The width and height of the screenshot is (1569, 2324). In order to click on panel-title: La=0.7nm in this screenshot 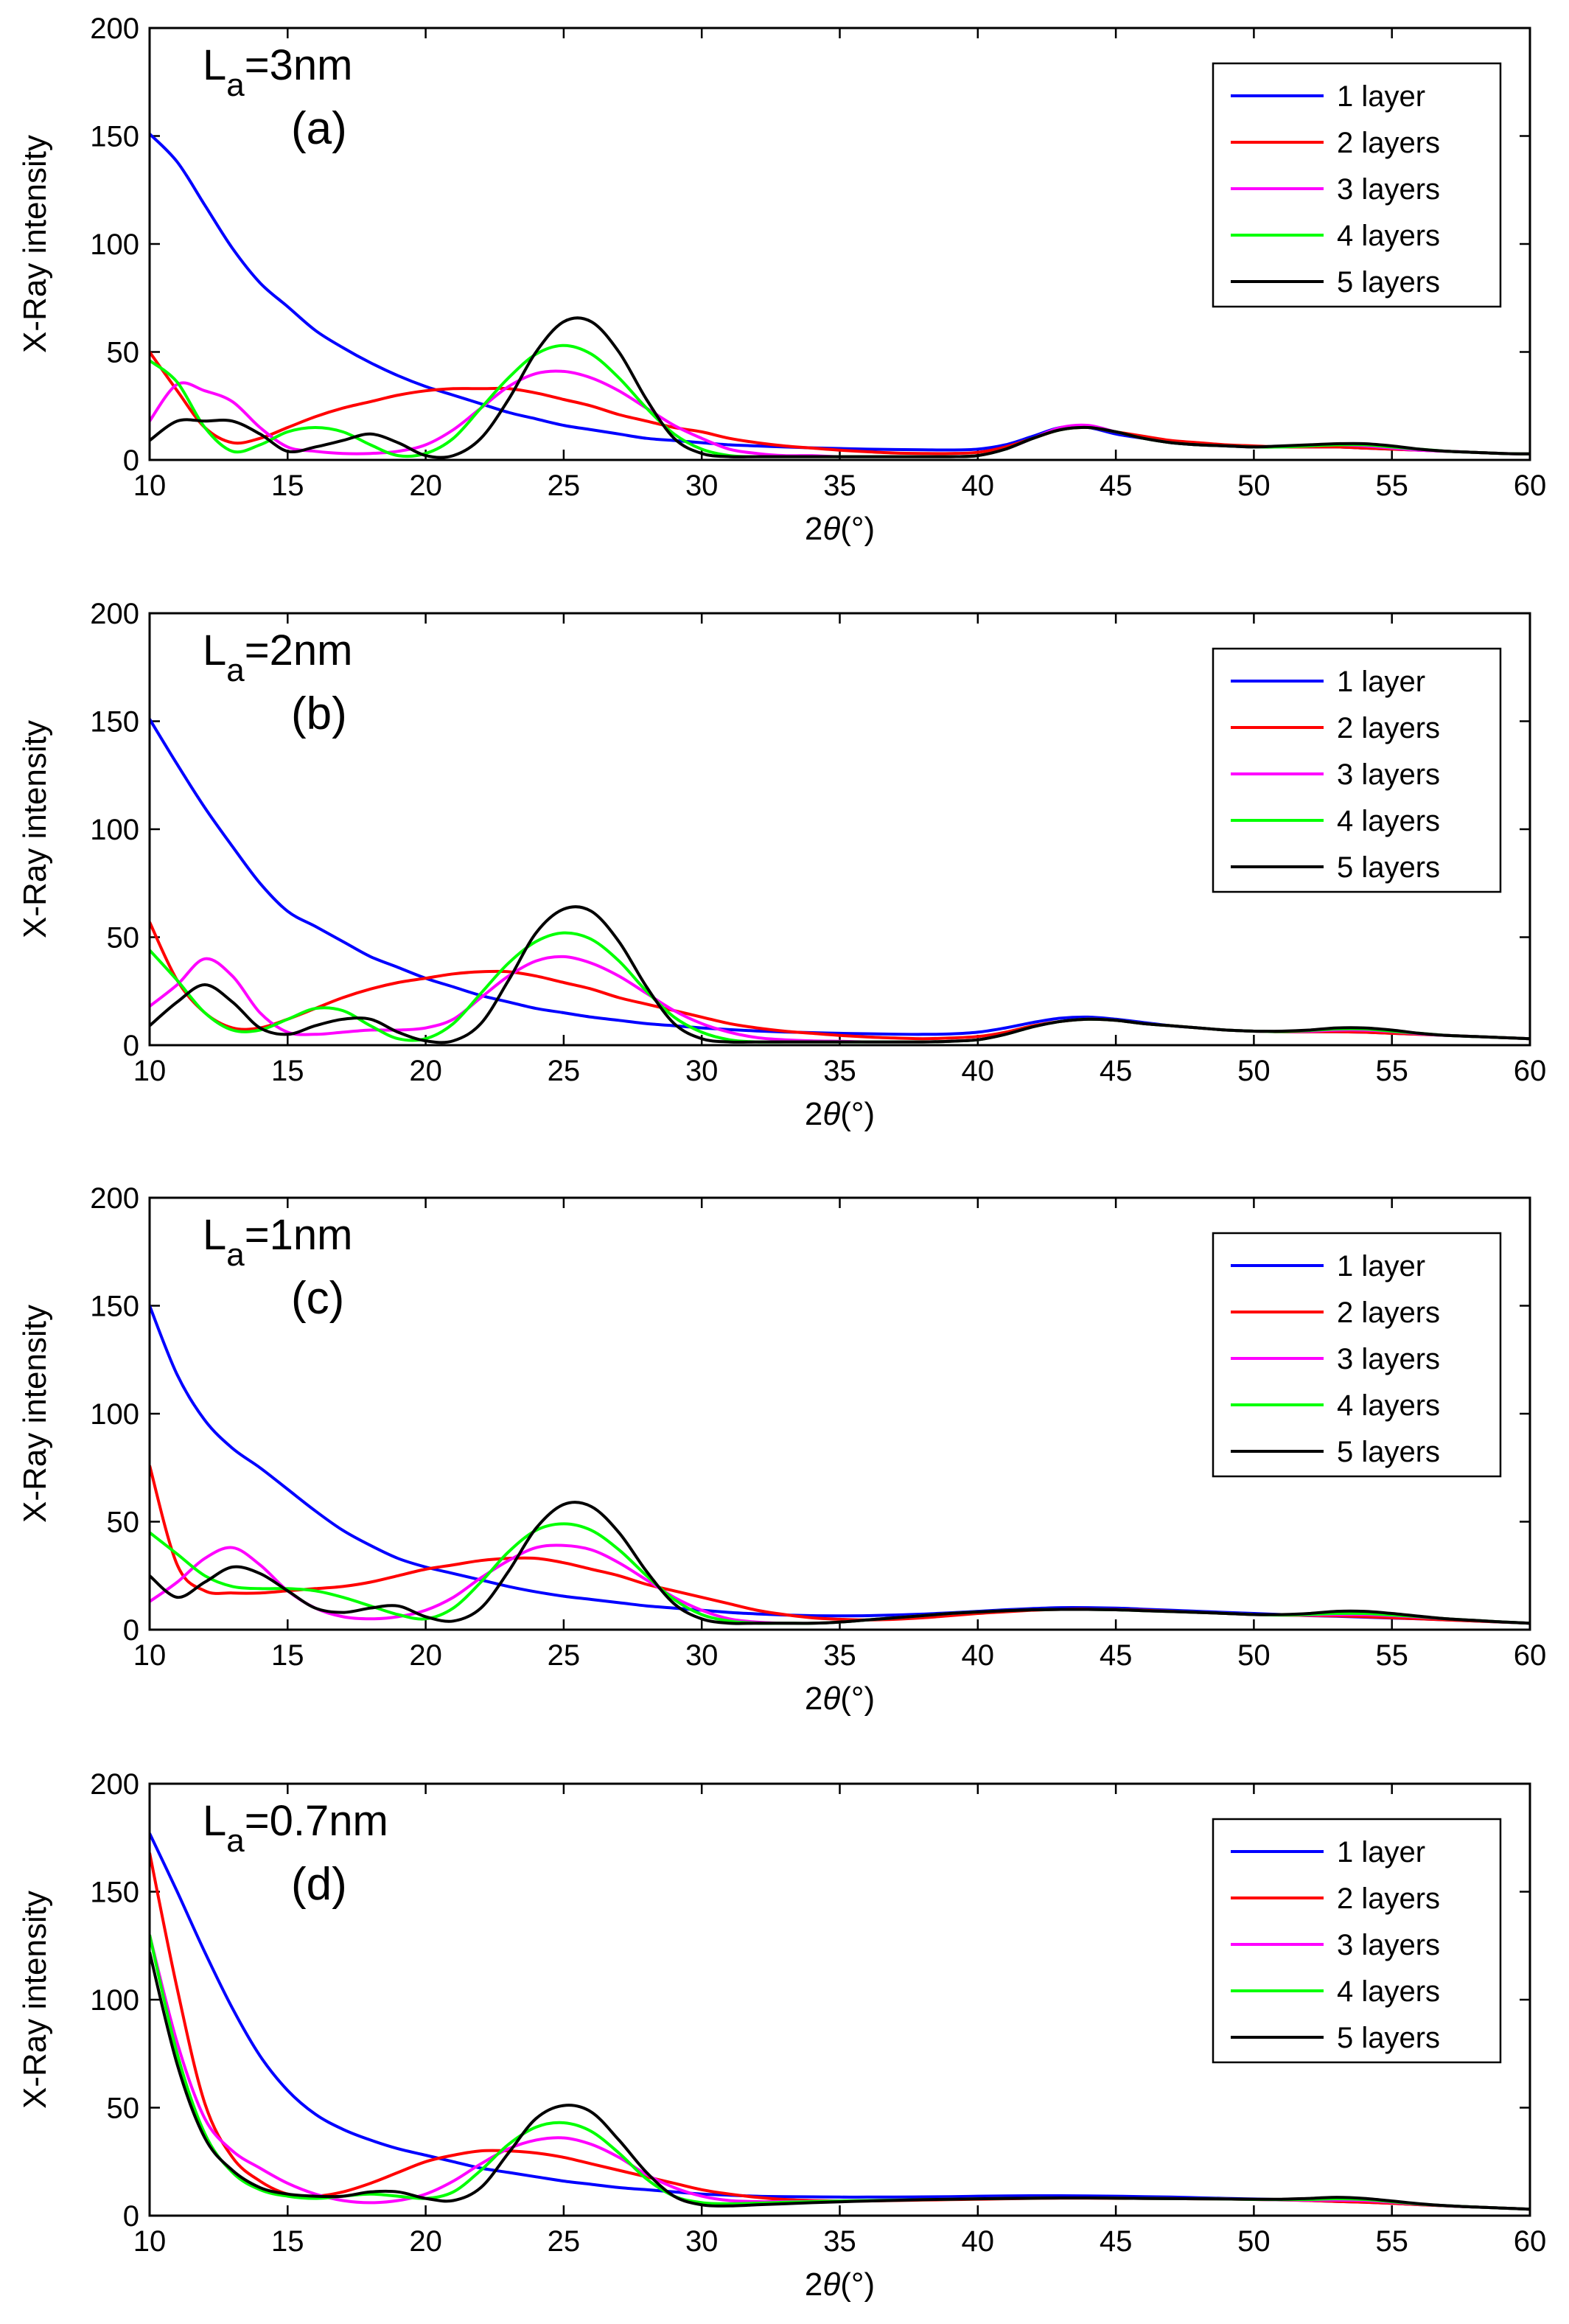, I will do `click(295, 1828)`.